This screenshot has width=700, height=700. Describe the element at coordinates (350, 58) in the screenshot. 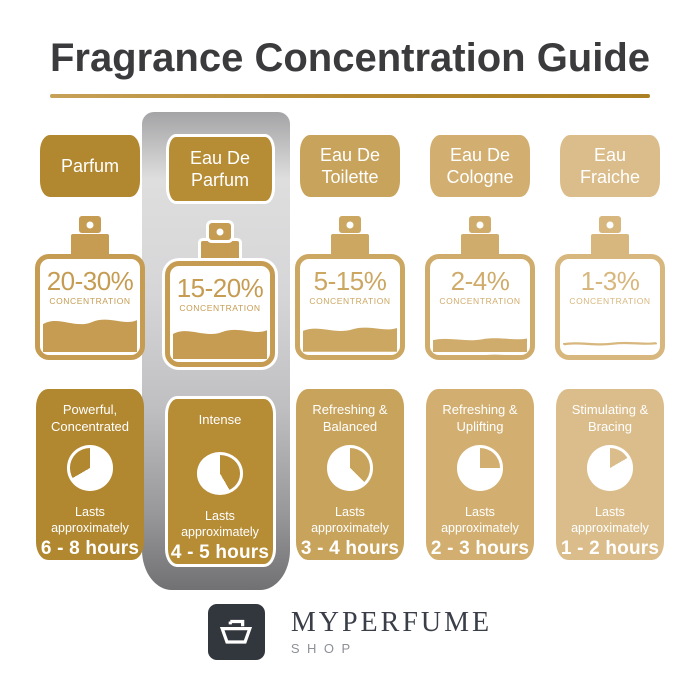

I see `page-title: Fragrance Concentration Guide` at that location.